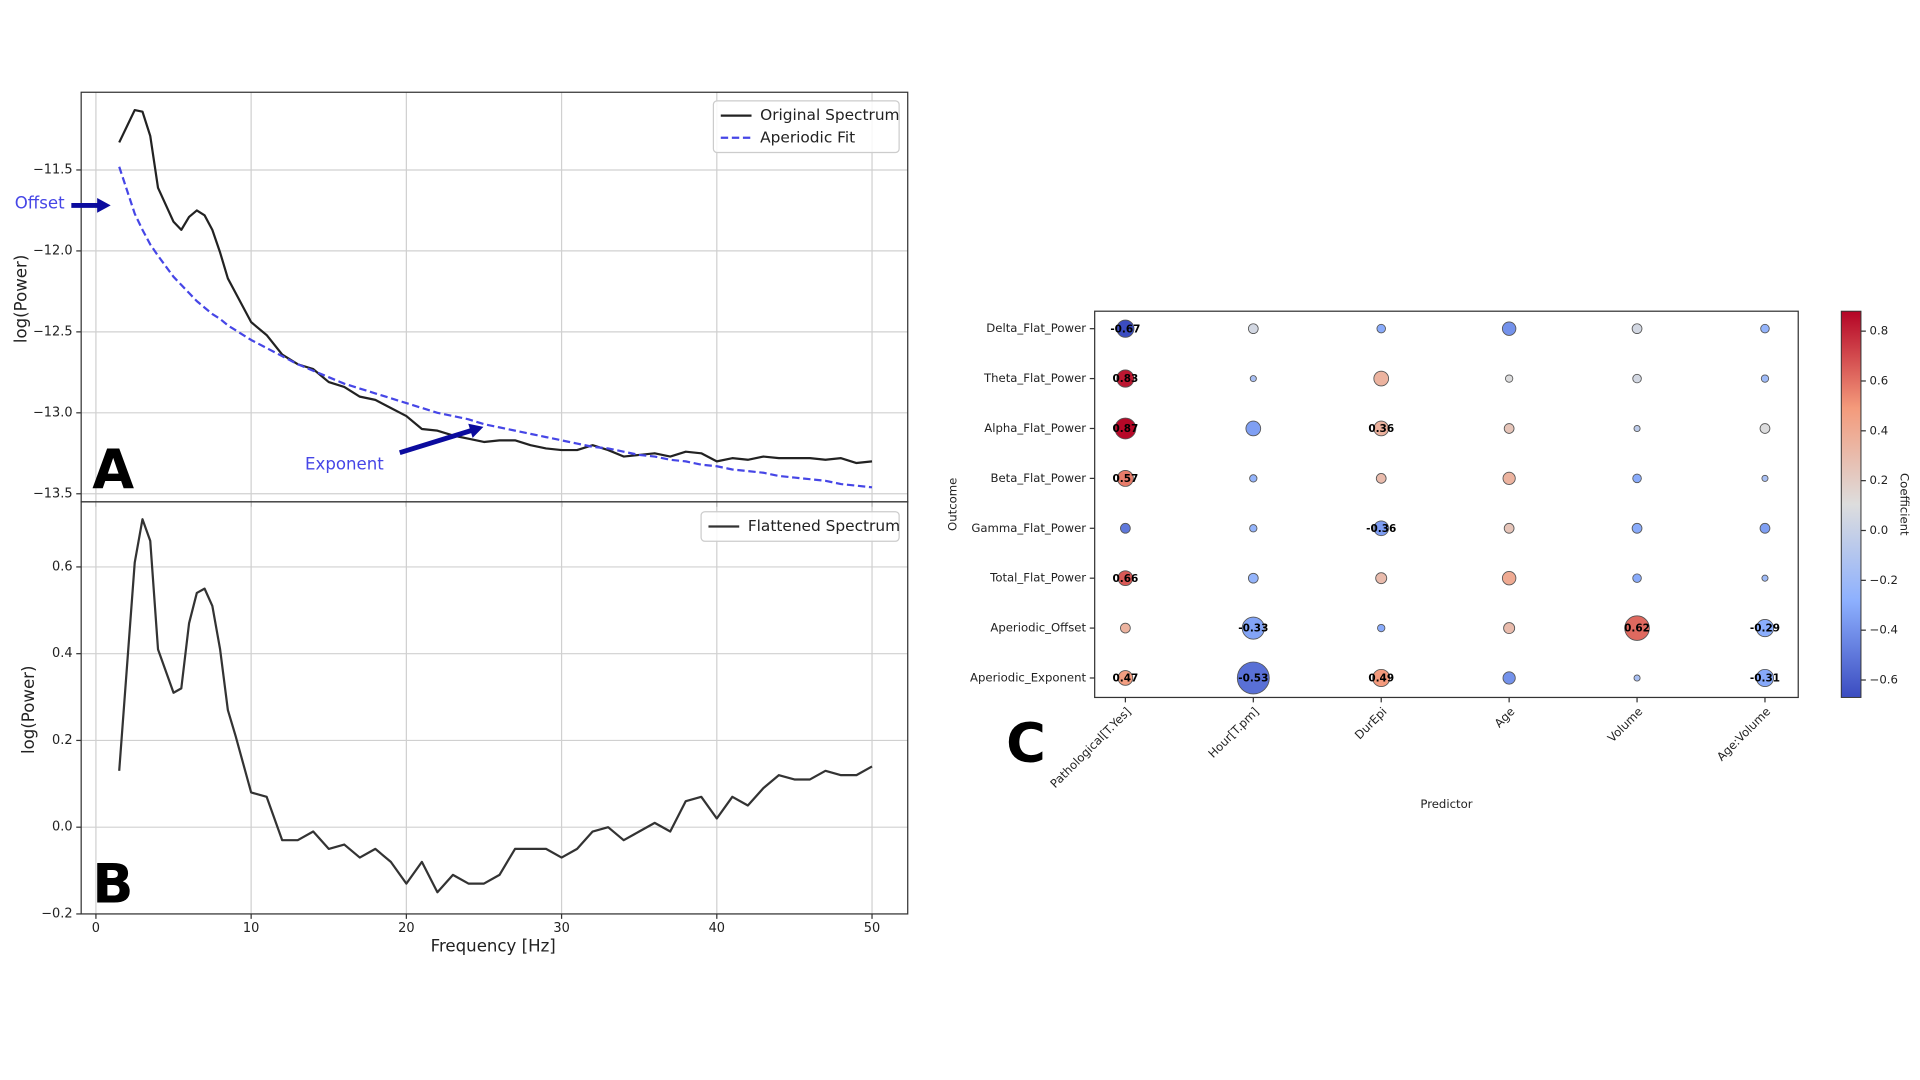 The width and height of the screenshot is (1920, 1080). Describe the element at coordinates (824, 526) in the screenshot. I see `legend-label: Flattened Spectrum` at that location.